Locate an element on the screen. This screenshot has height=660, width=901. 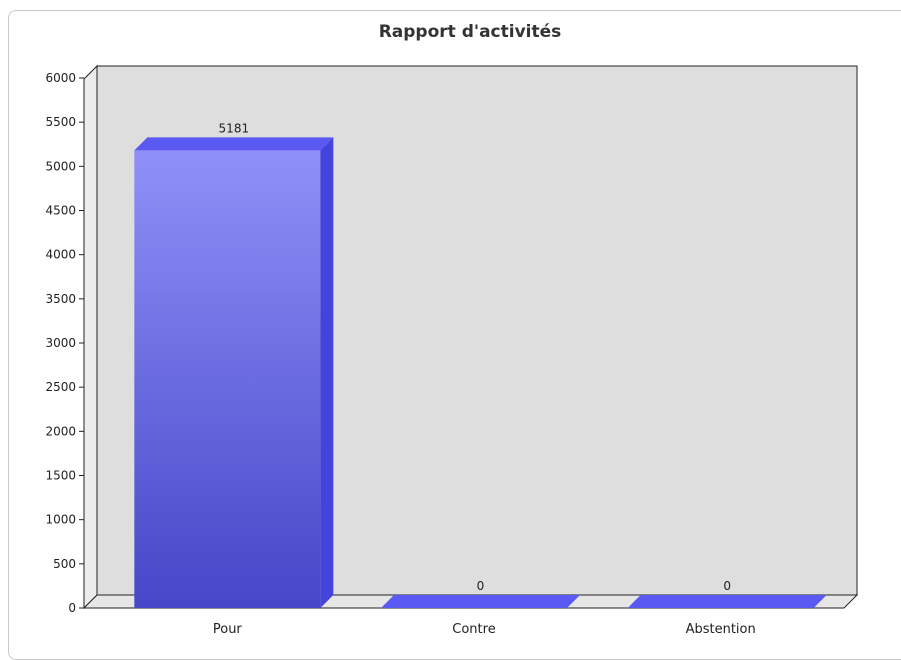
y-tick-label: 4000 is located at coordinates (60, 255).